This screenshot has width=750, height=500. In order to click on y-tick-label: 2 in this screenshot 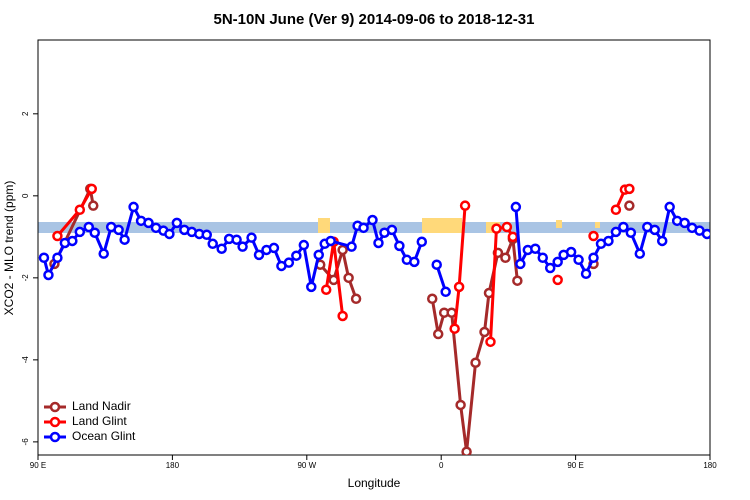, I will do `click(25, 113)`.